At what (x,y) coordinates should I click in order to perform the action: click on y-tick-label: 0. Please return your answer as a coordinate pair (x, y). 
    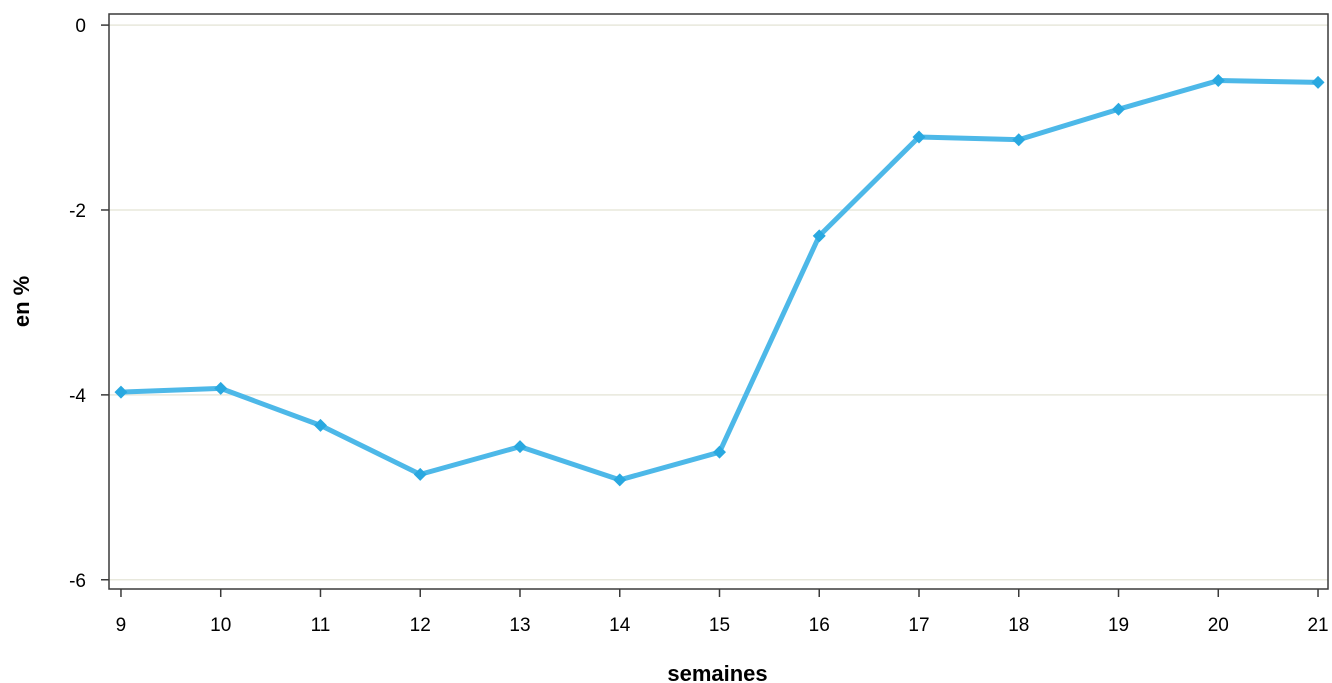
    Looking at the image, I should click on (80, 26).